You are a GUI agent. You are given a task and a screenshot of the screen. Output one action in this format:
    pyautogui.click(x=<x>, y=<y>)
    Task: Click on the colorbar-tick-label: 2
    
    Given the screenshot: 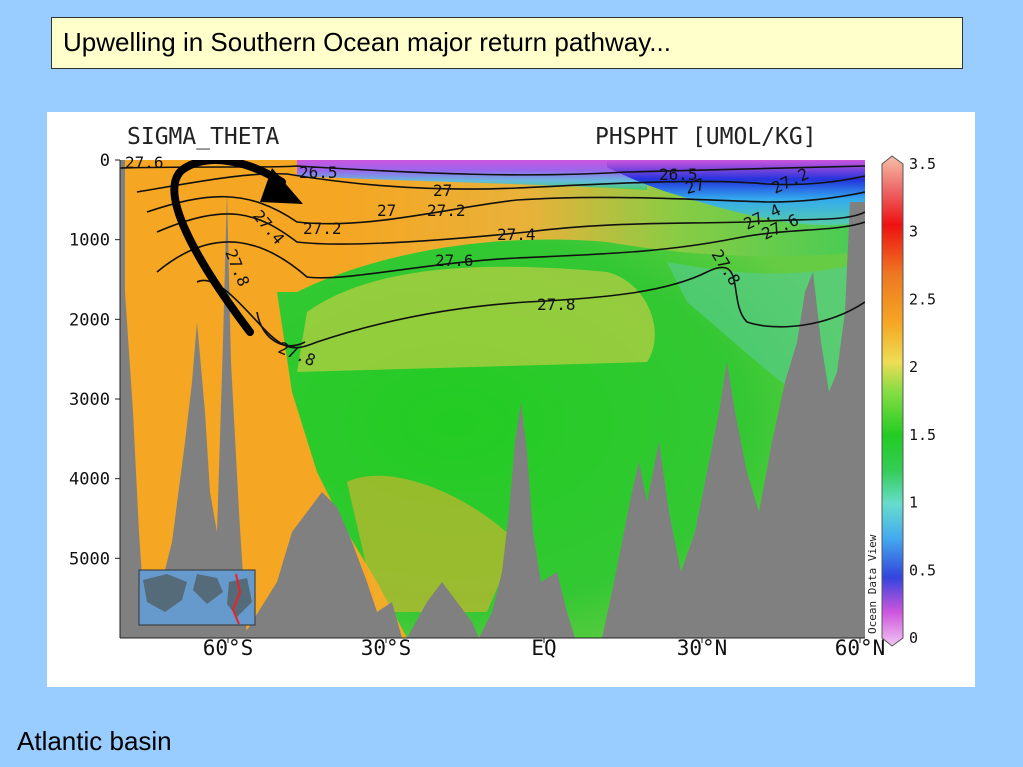 What is the action you would take?
    pyautogui.click(x=913, y=367)
    